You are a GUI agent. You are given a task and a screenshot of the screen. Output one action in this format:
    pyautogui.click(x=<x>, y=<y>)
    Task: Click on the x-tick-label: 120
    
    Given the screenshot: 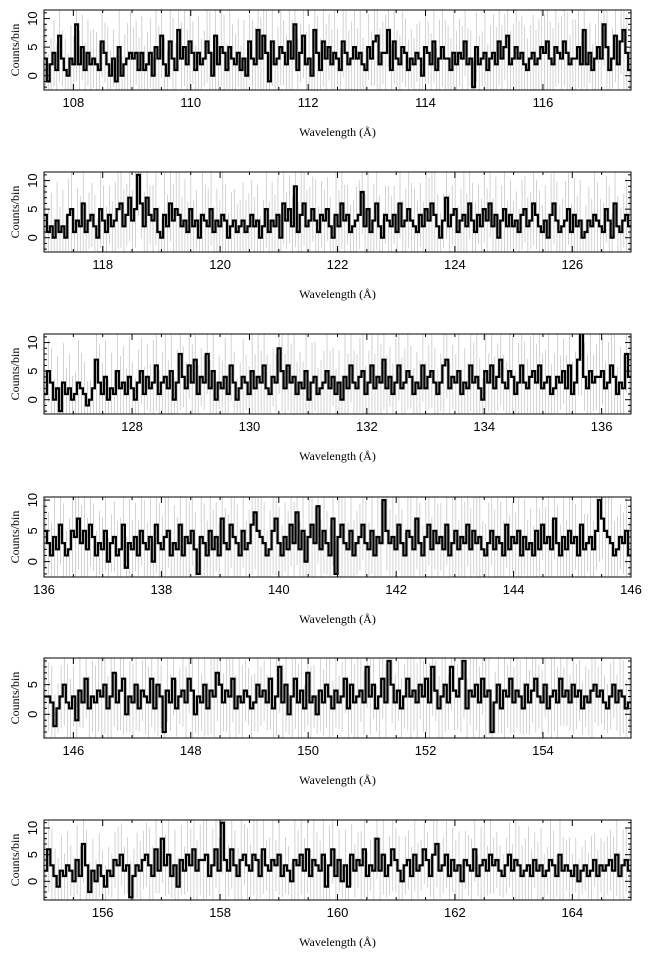 What is the action you would take?
    pyautogui.click(x=220, y=264)
    